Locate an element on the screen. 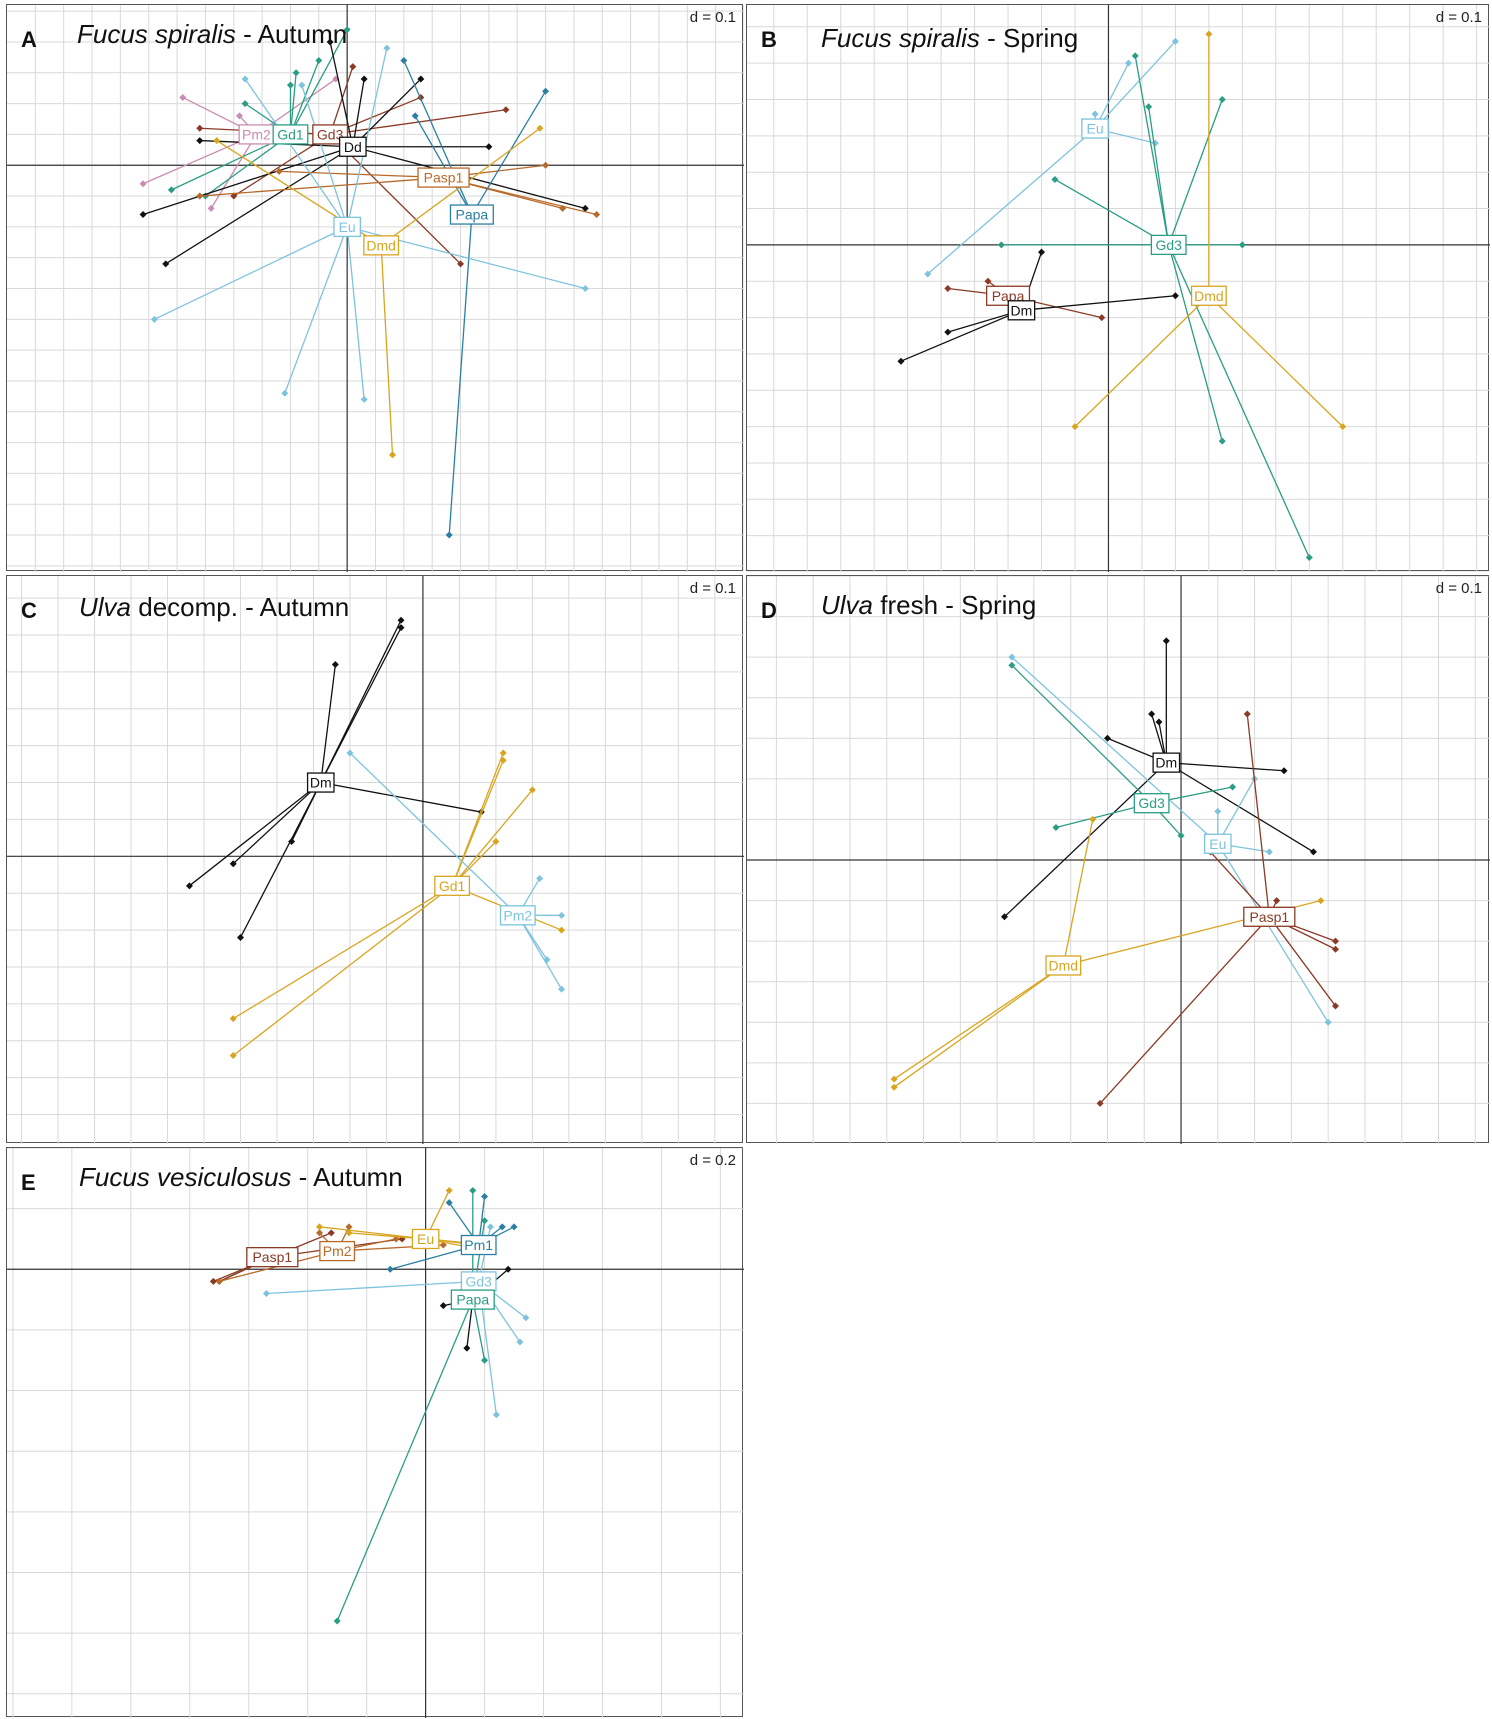 The image size is (1492, 1719). scale-label: d = 0.1 is located at coordinates (712, 588).